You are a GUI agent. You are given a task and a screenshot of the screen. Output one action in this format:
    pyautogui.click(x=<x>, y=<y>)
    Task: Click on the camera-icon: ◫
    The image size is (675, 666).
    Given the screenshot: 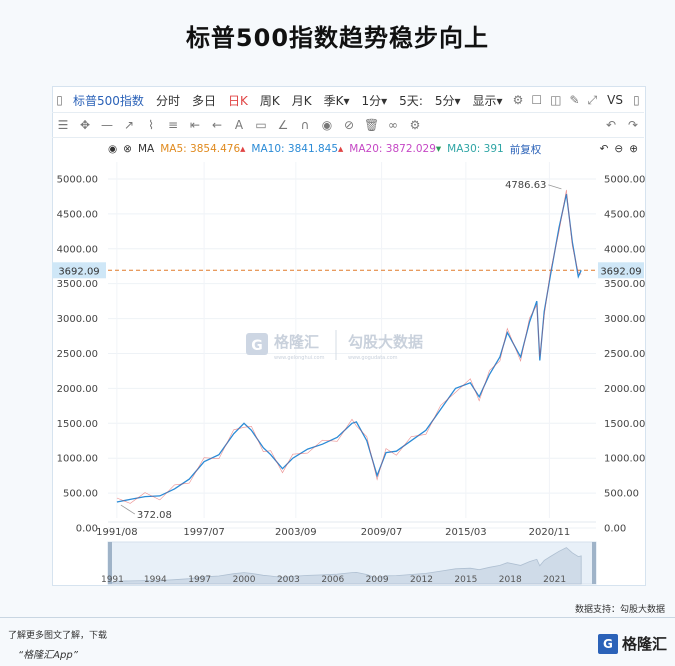 What is the action you would take?
    pyautogui.click(x=556, y=100)
    